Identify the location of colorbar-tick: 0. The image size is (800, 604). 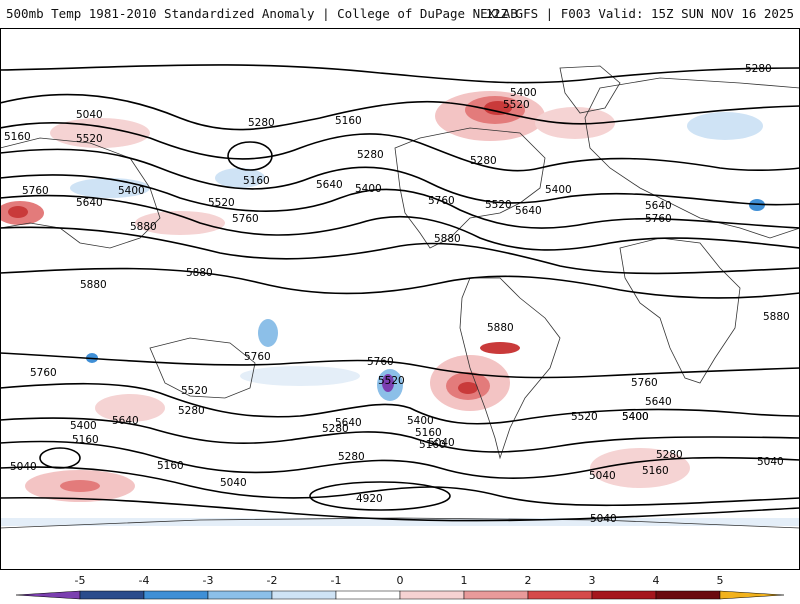
(400, 580).